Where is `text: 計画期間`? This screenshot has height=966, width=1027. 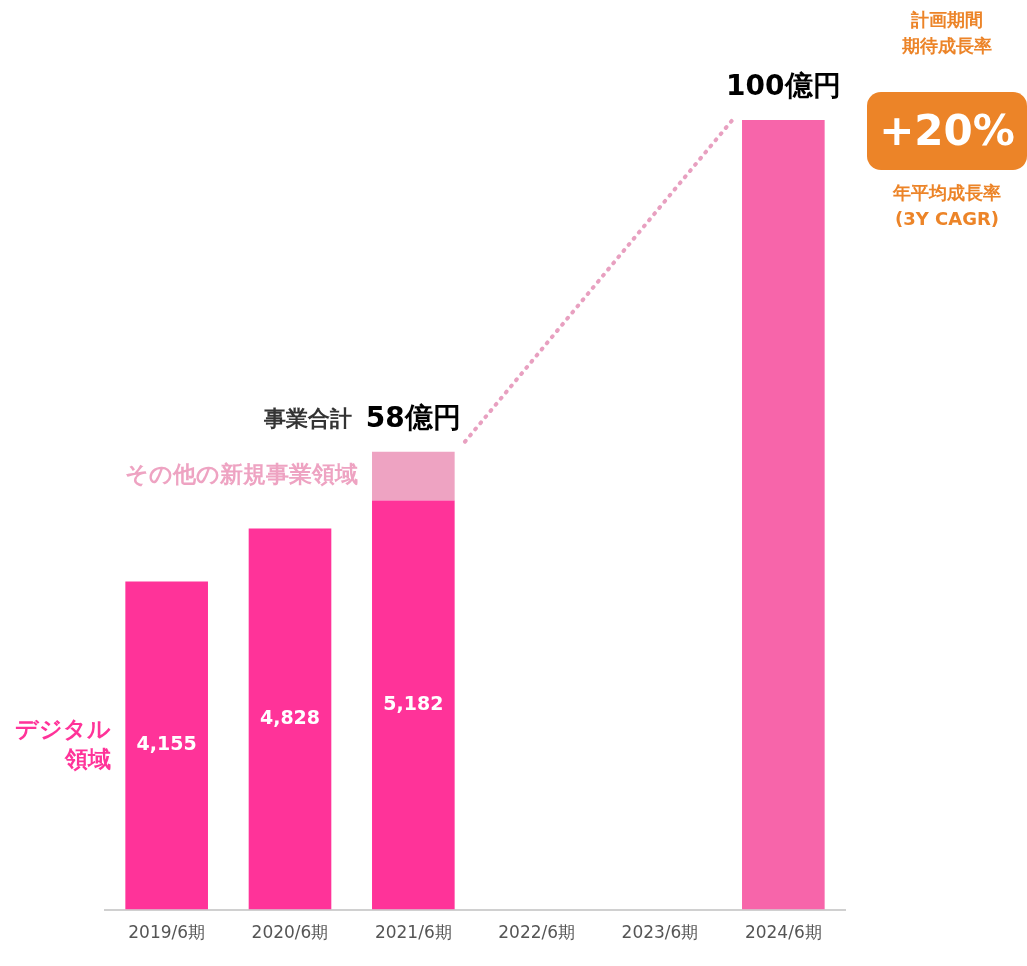
text: 計画期間 is located at coordinates (947, 20).